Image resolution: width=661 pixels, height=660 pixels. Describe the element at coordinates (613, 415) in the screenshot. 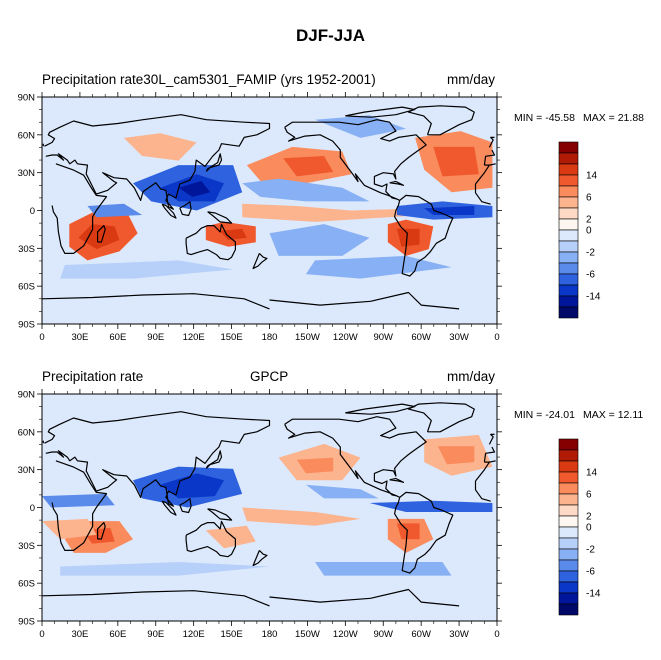

I see `panel2-max-label: MAX = 12.11` at that location.